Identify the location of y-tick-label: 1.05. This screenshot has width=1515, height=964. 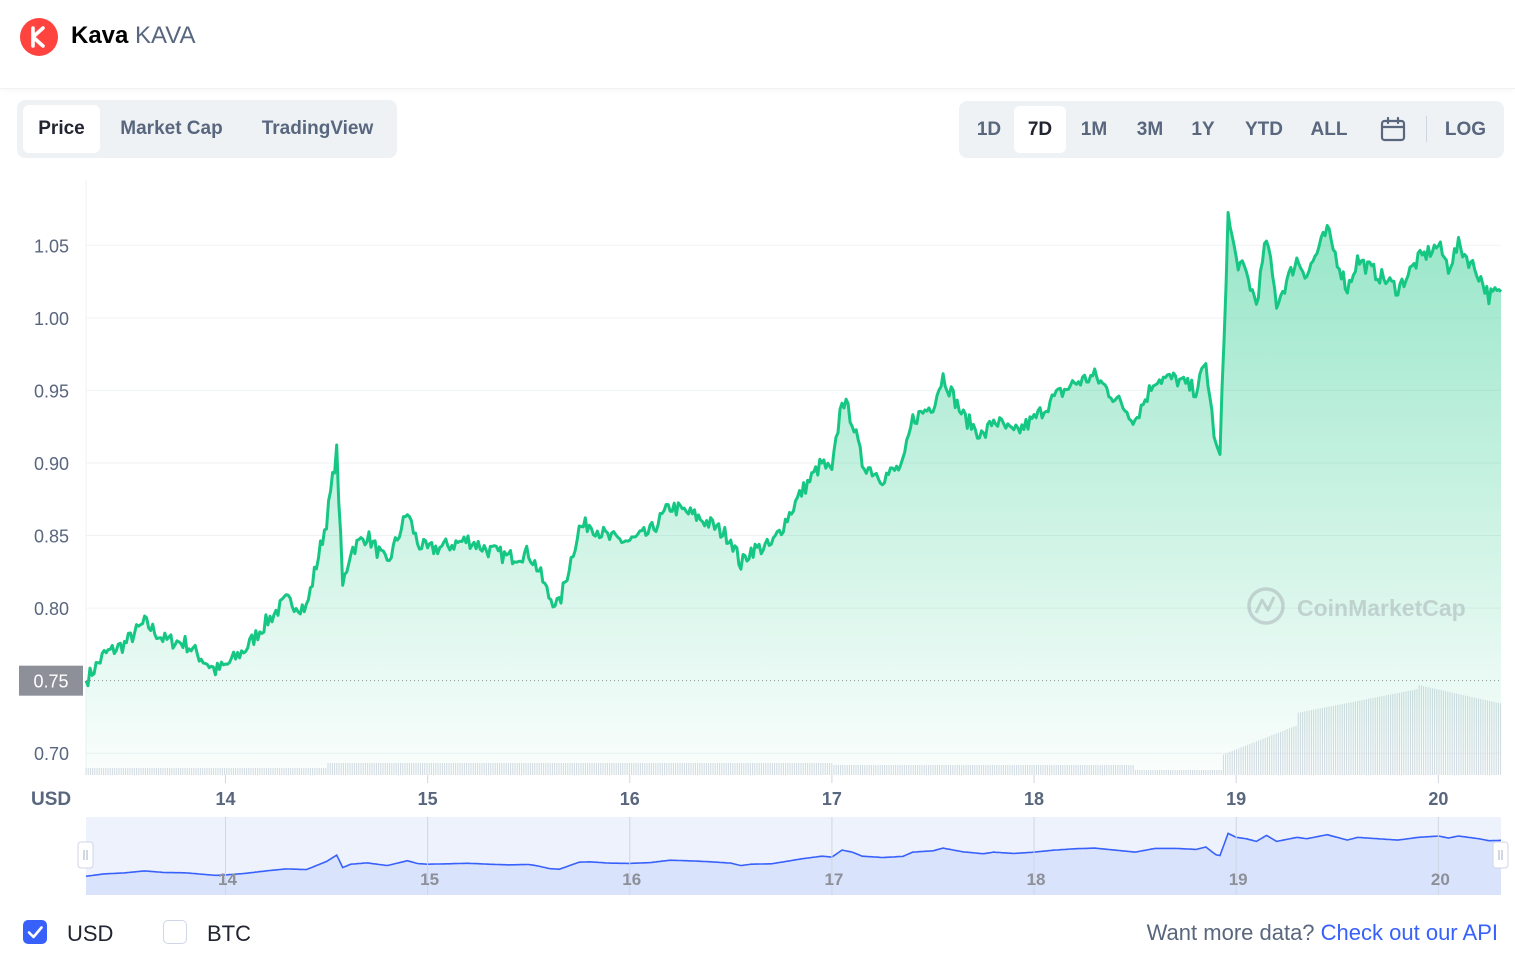
(51, 246).